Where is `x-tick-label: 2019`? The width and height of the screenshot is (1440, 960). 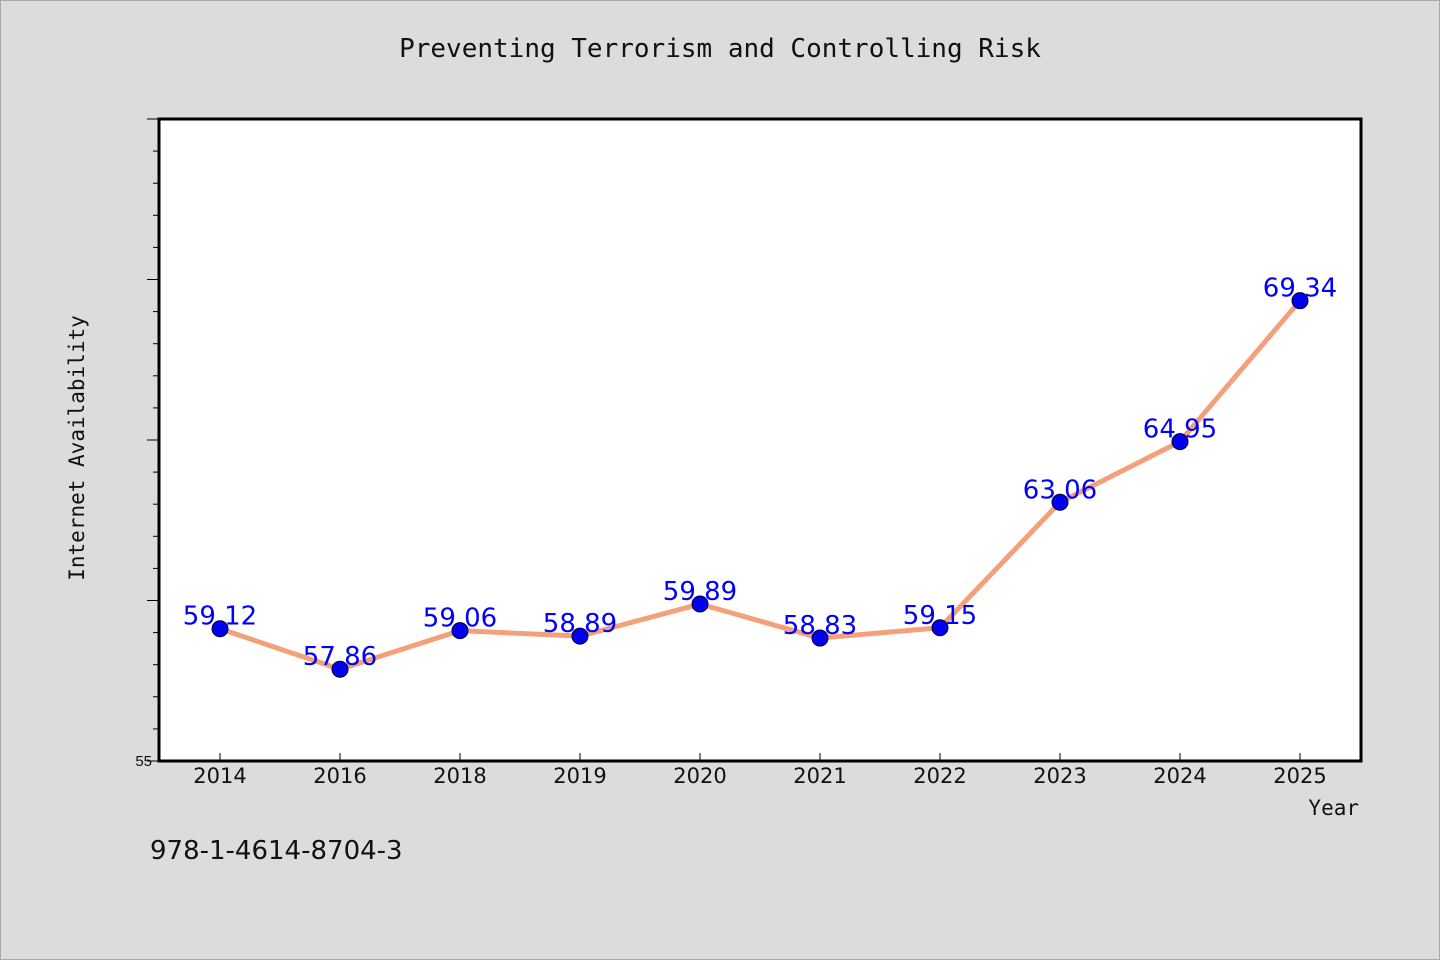 x-tick-label: 2019 is located at coordinates (579, 776).